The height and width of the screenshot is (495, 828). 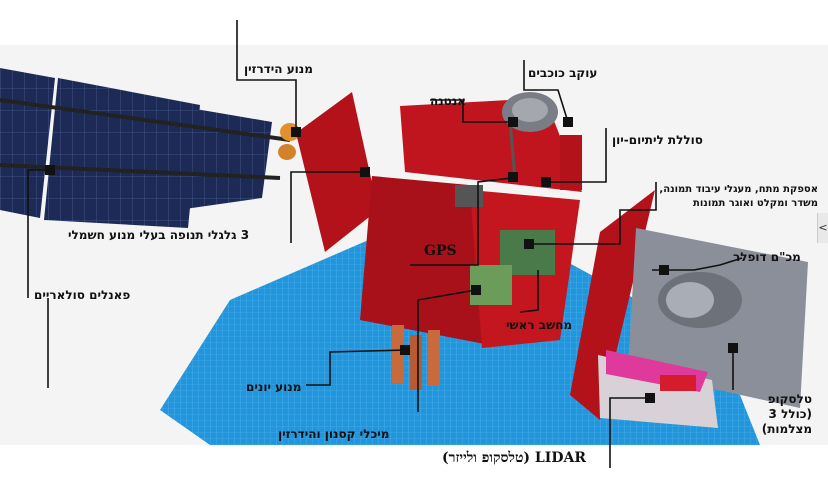 What do you see at coordinates (563, 73) in the screenshot?
I see `label-star-tracker: עוקב כוכבים` at bounding box center [563, 73].